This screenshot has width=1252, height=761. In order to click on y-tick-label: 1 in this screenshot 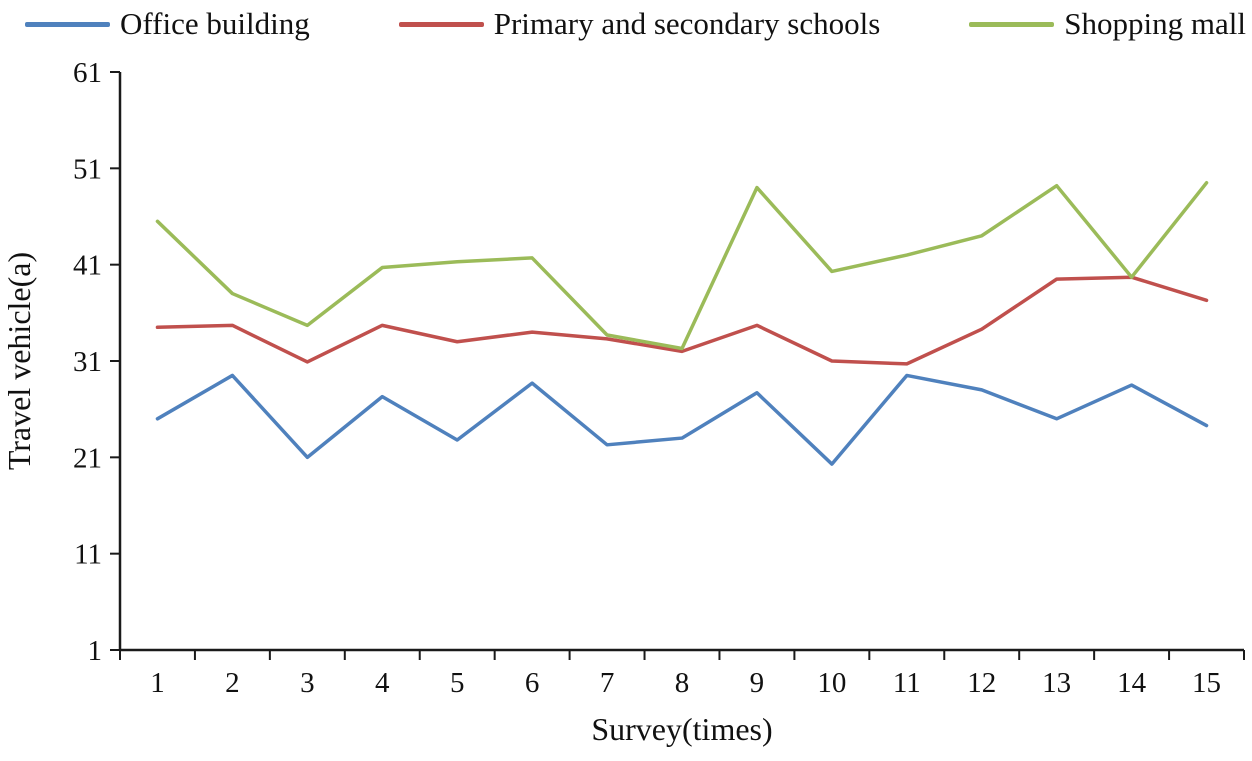, I will do `click(95, 651)`.